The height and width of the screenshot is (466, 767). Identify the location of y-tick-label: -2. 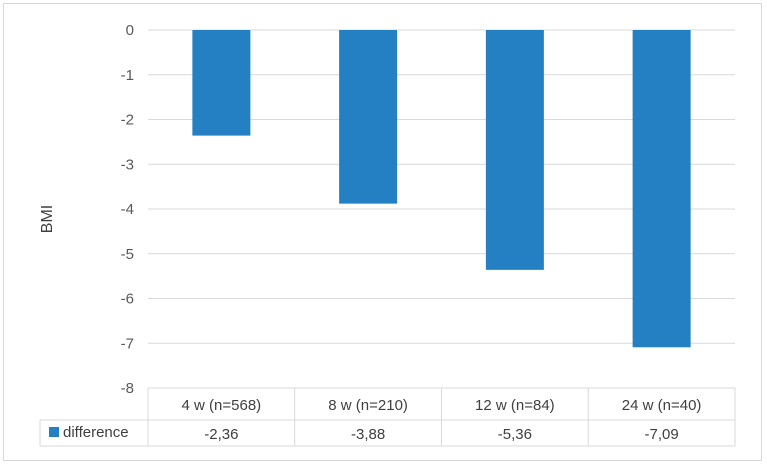
(127, 120).